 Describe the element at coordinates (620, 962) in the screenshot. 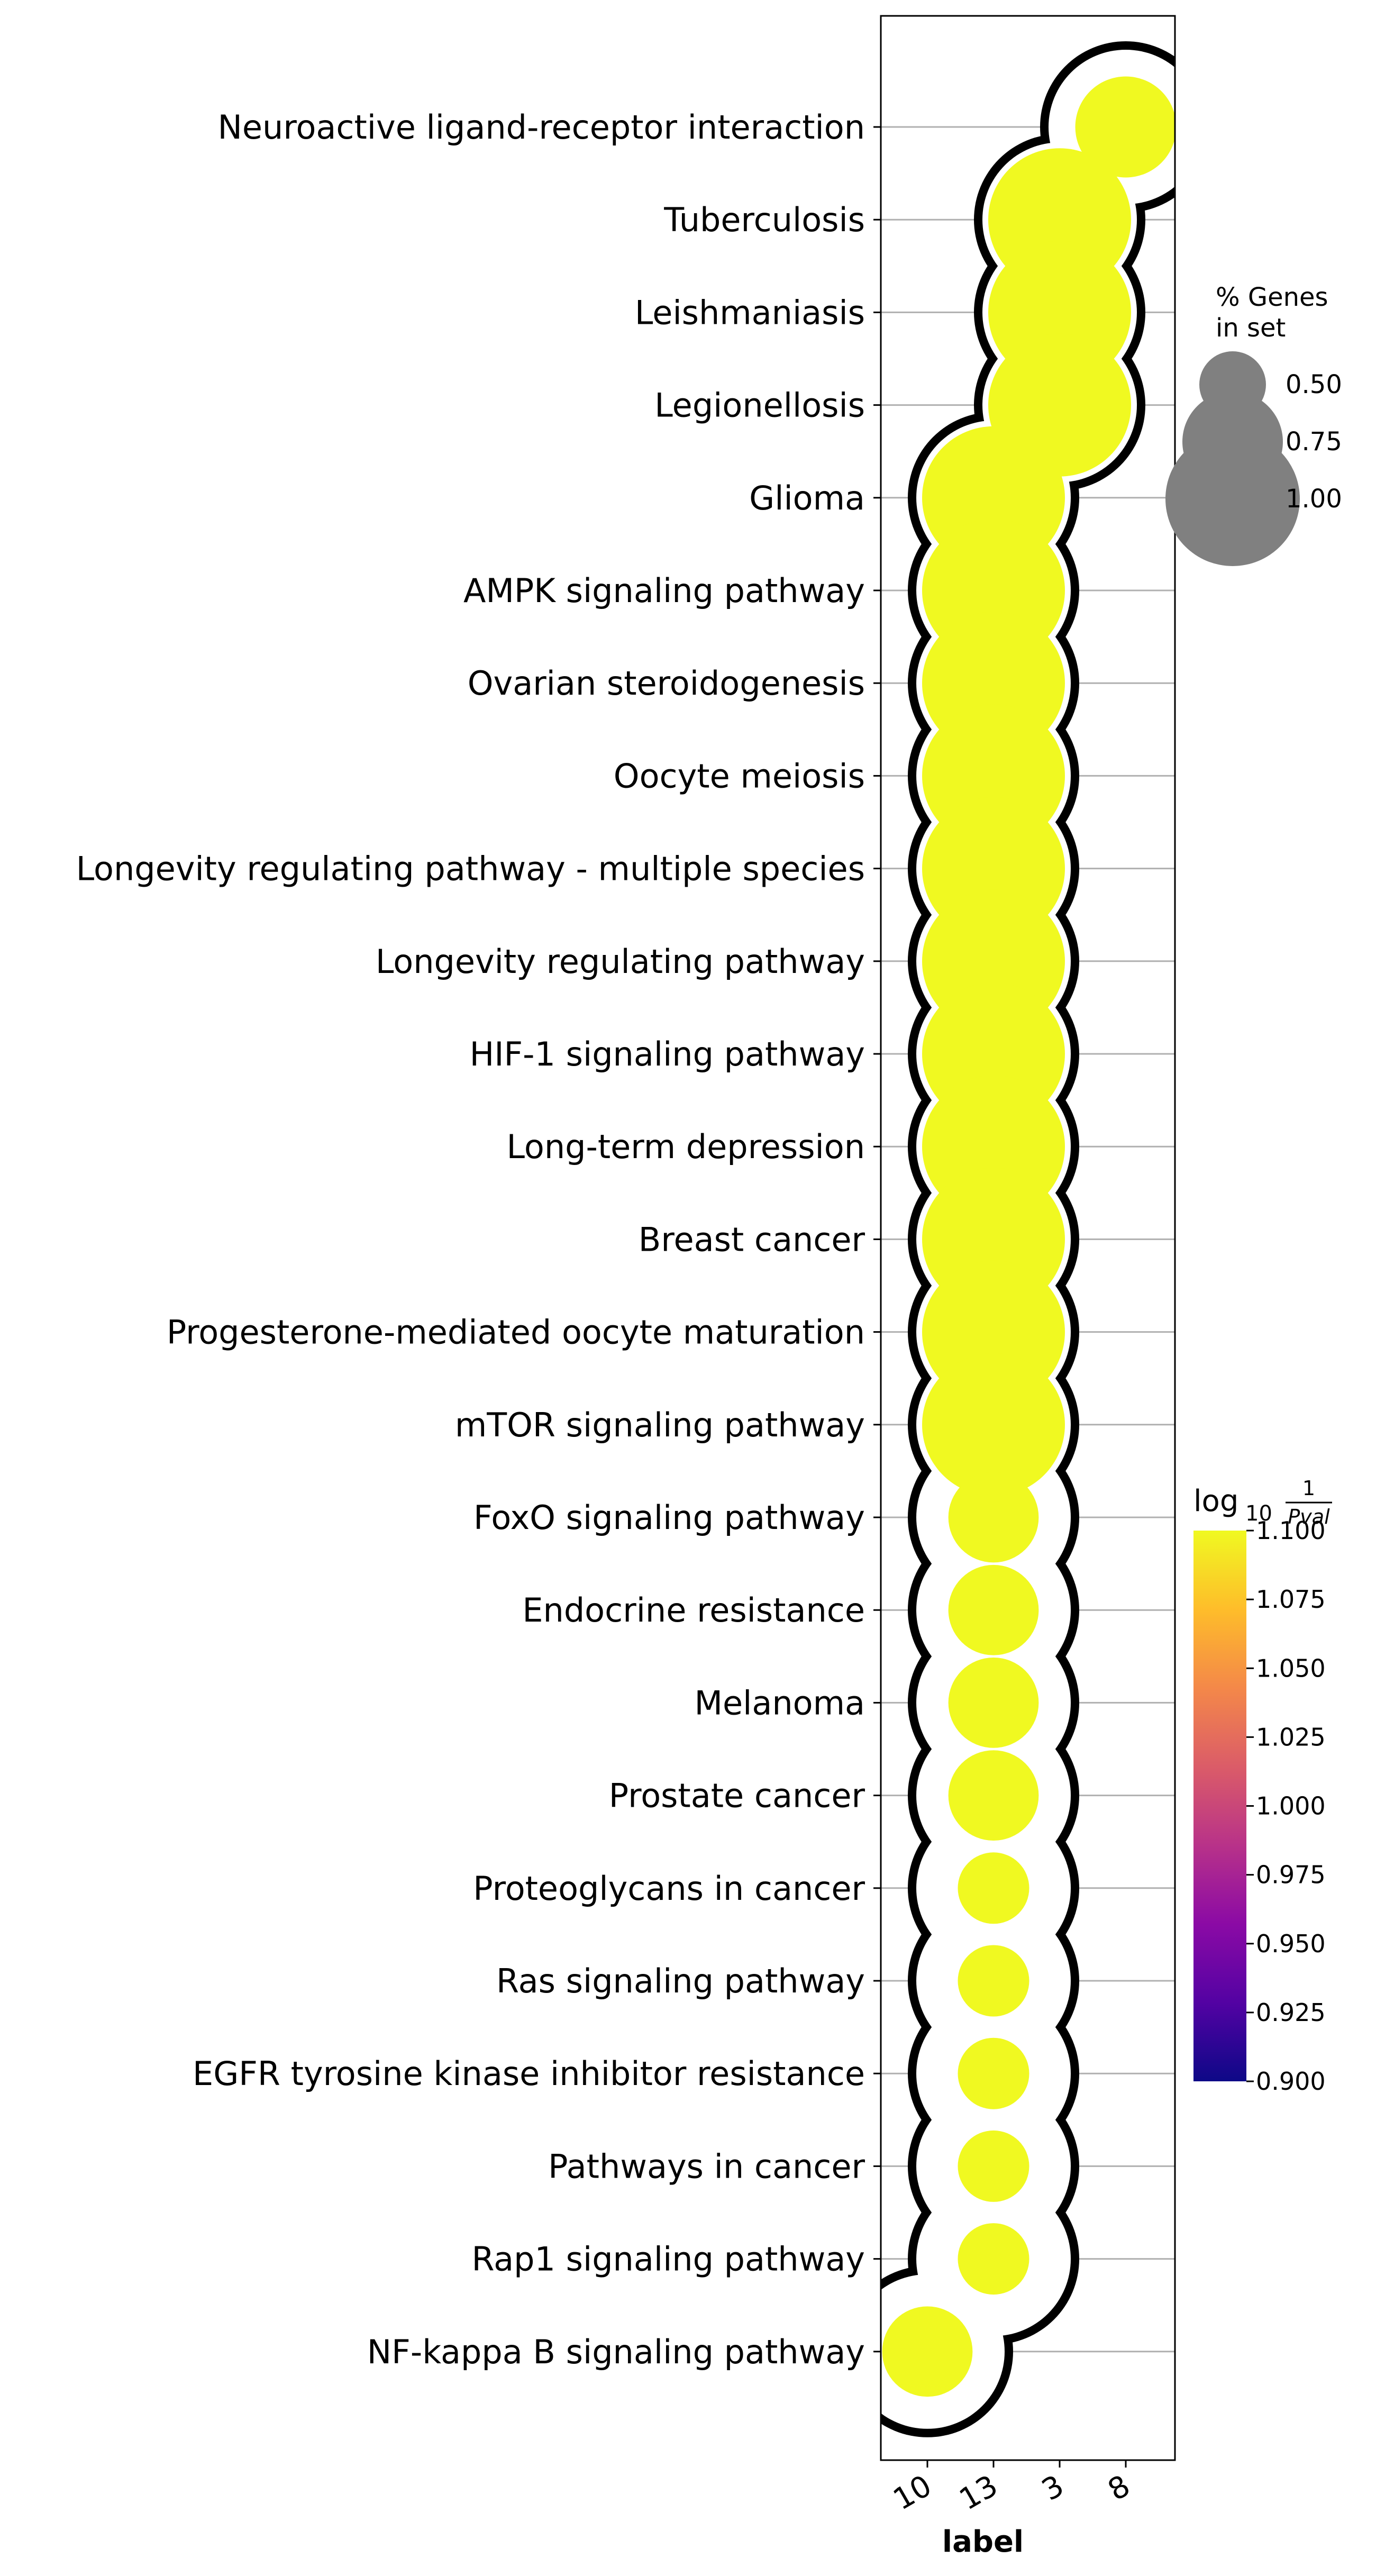

I see `y-tick-label-longevity-regulating-pathway: Longevity regulating pathway` at that location.